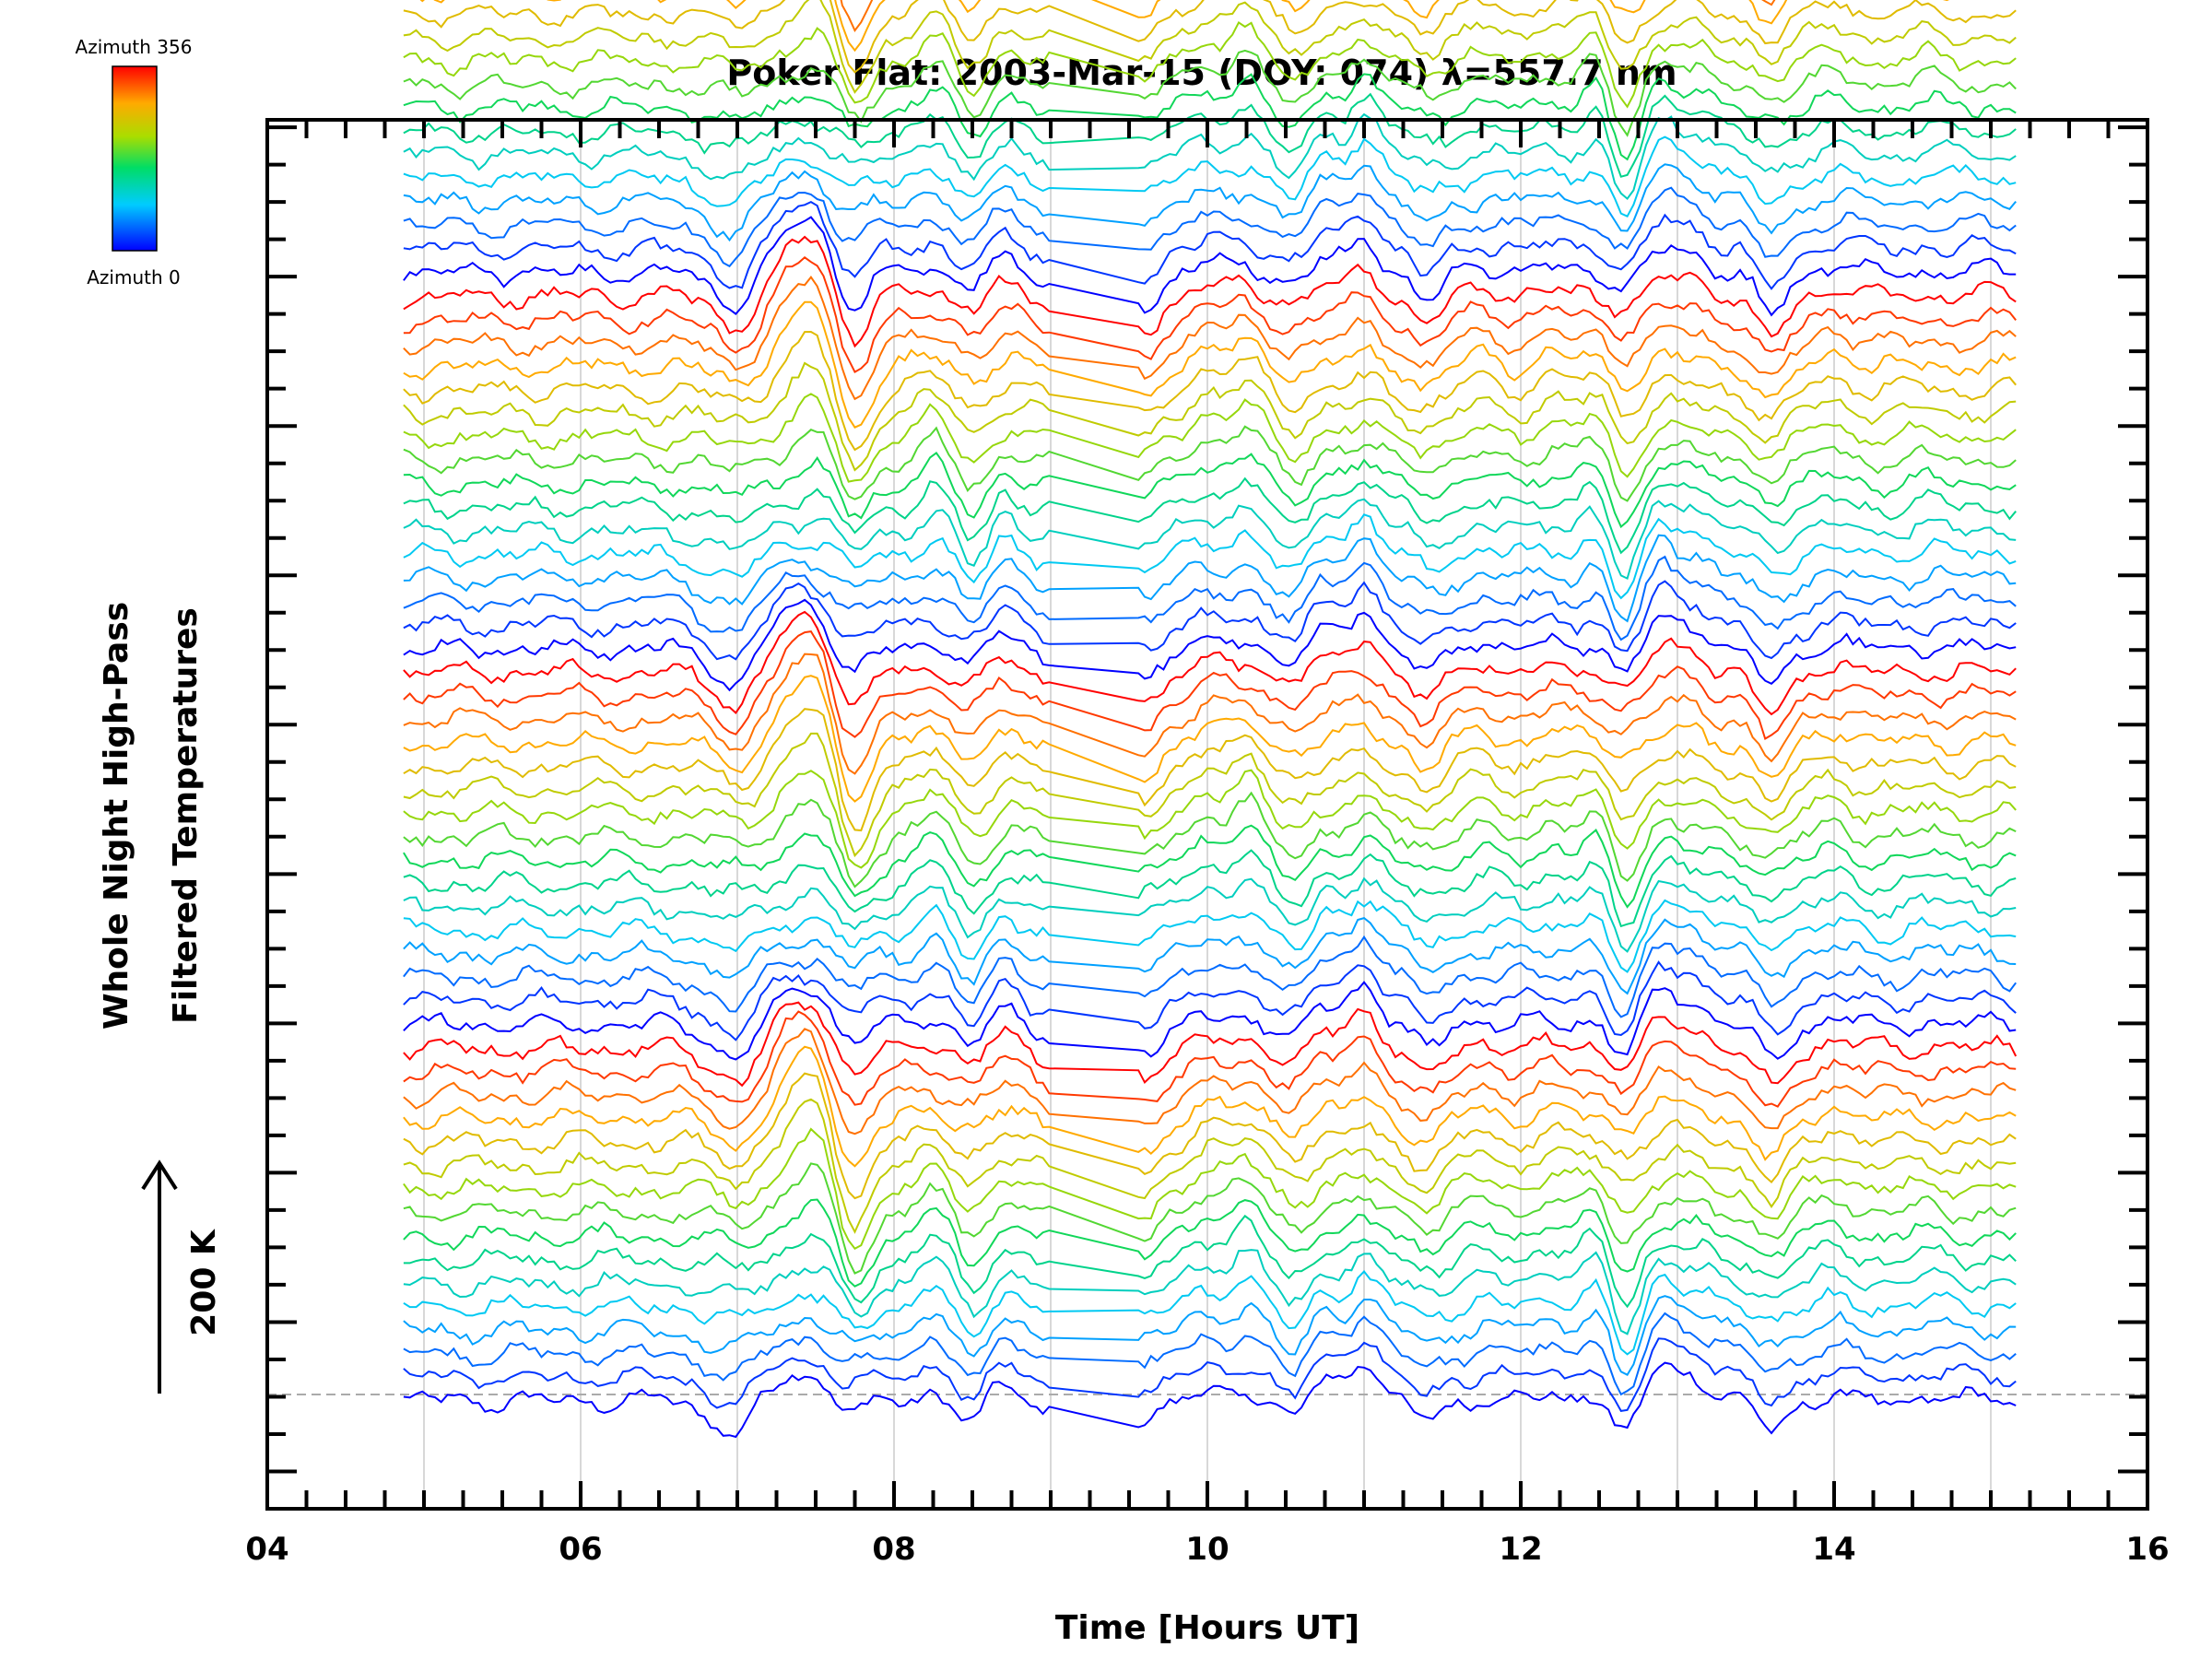 The width and height of the screenshot is (2212, 1659). Describe the element at coordinates (159, 1175) in the screenshot. I see `scale-arrow-head` at that location.